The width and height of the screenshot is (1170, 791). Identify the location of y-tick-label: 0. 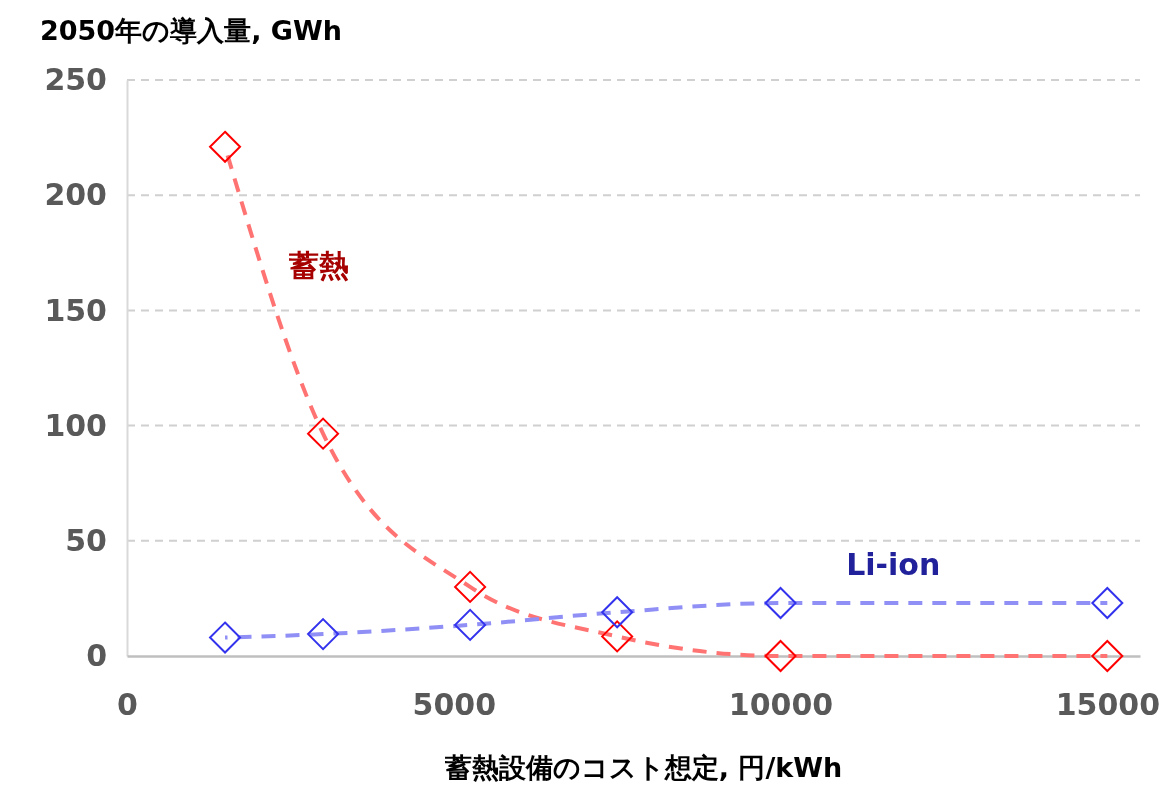
(96, 656).